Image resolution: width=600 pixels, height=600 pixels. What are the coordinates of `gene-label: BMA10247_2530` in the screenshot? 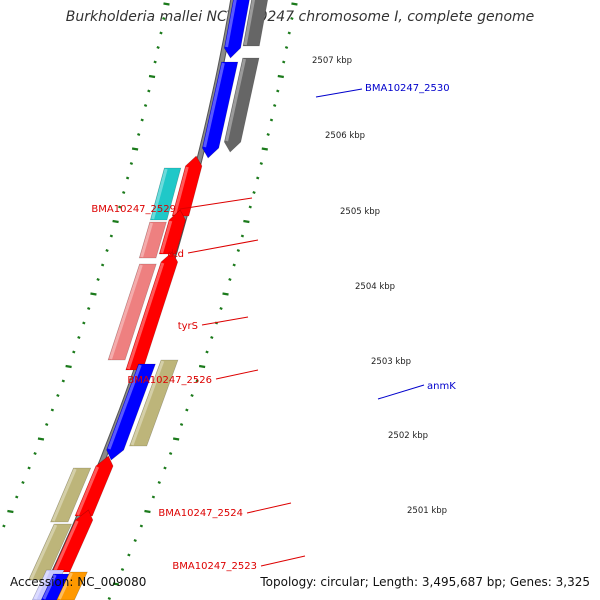 It's located at (407, 88).